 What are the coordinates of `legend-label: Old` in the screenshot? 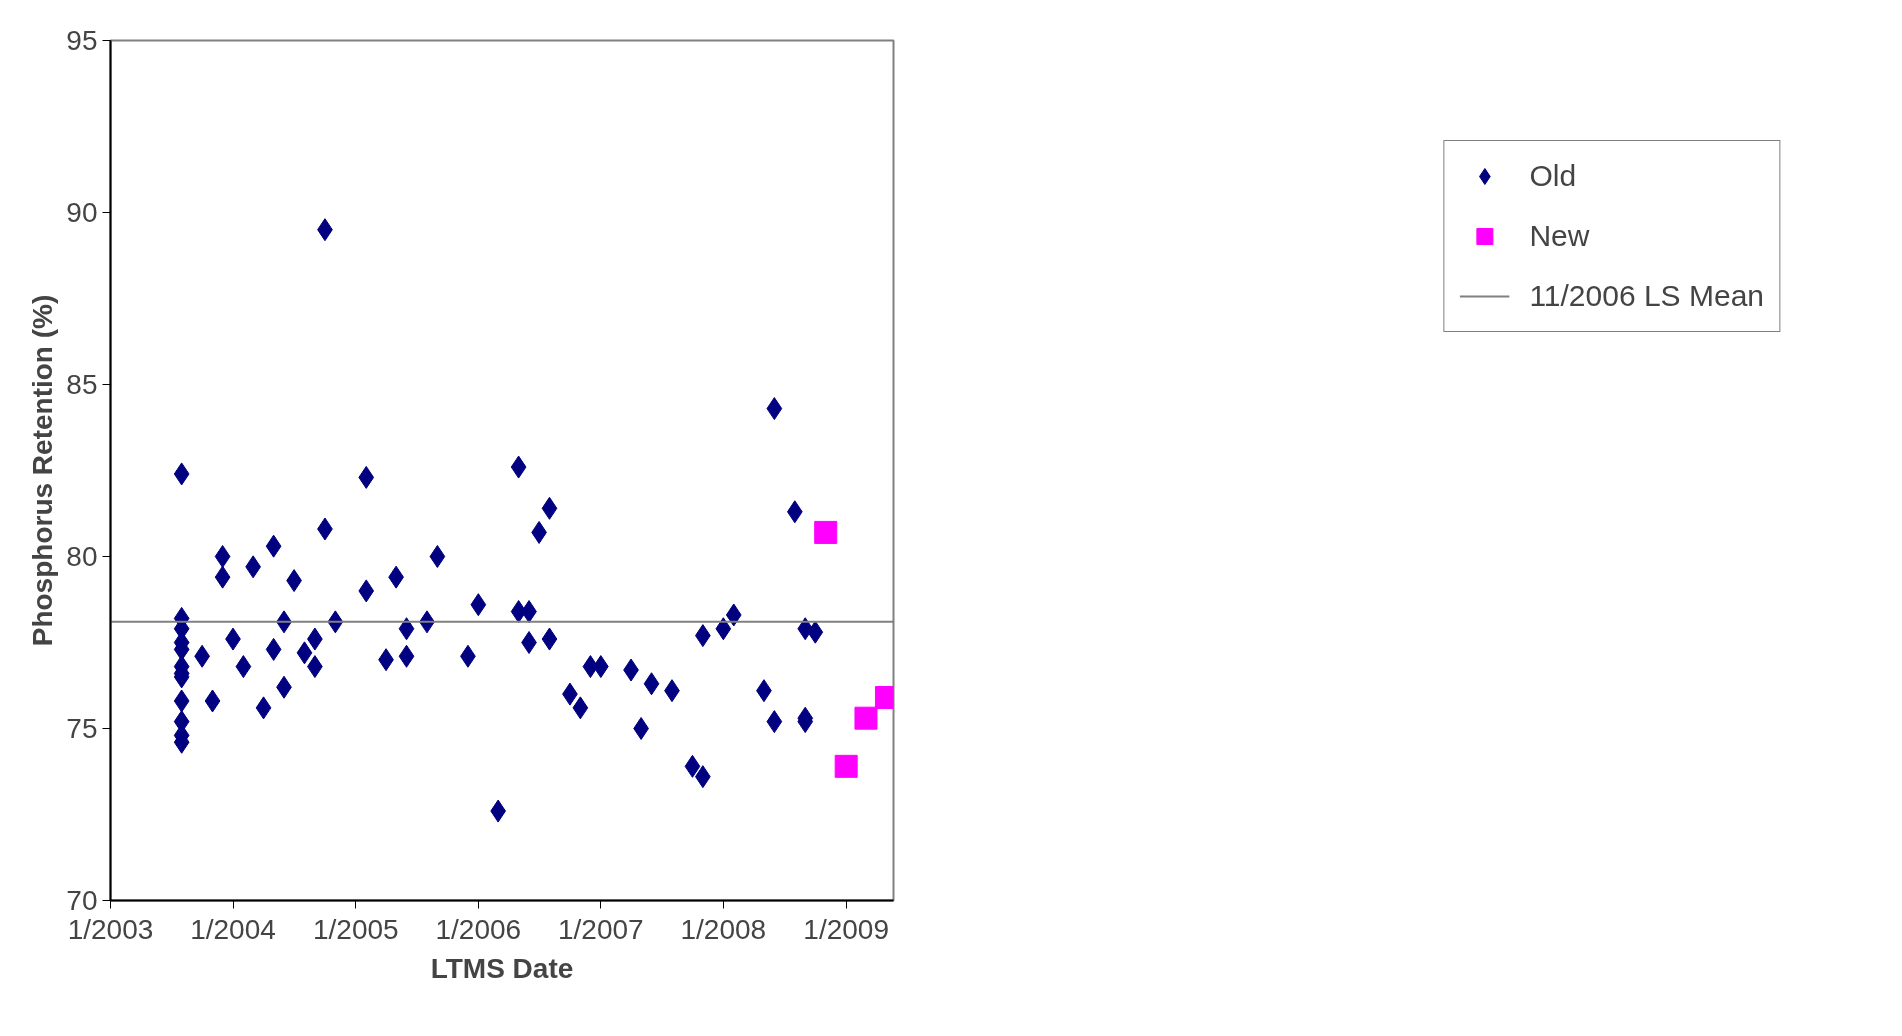 It's located at (1553, 176).